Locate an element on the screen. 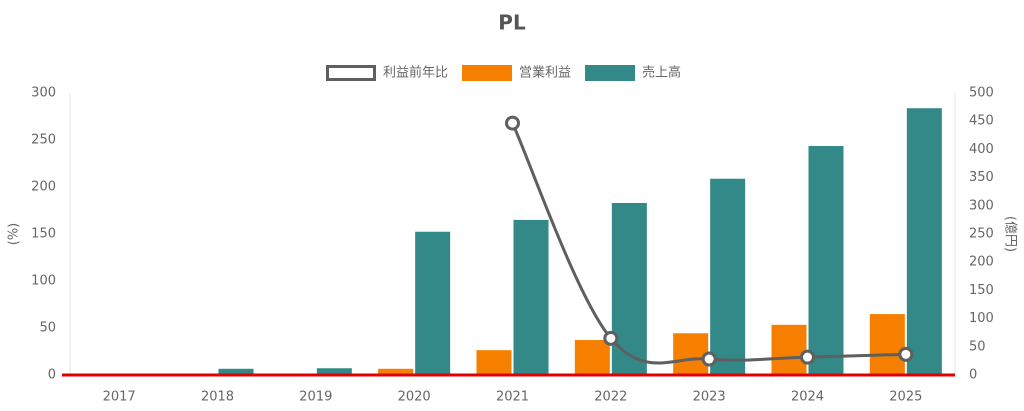 Image resolution: width=1024 pixels, height=411 pixels. y2-tick-label: 450 is located at coordinates (981, 121).